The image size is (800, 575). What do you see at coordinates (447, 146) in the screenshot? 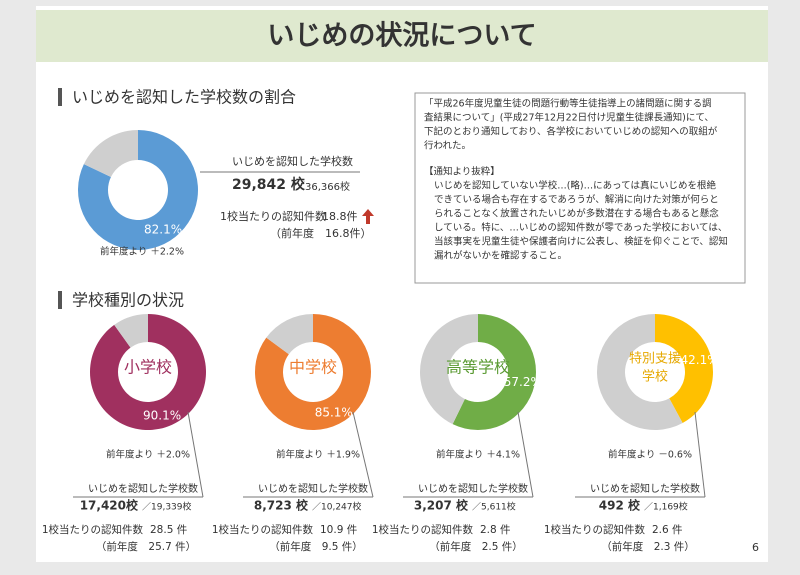
I see `notice-text: 行われた。` at bounding box center [447, 146].